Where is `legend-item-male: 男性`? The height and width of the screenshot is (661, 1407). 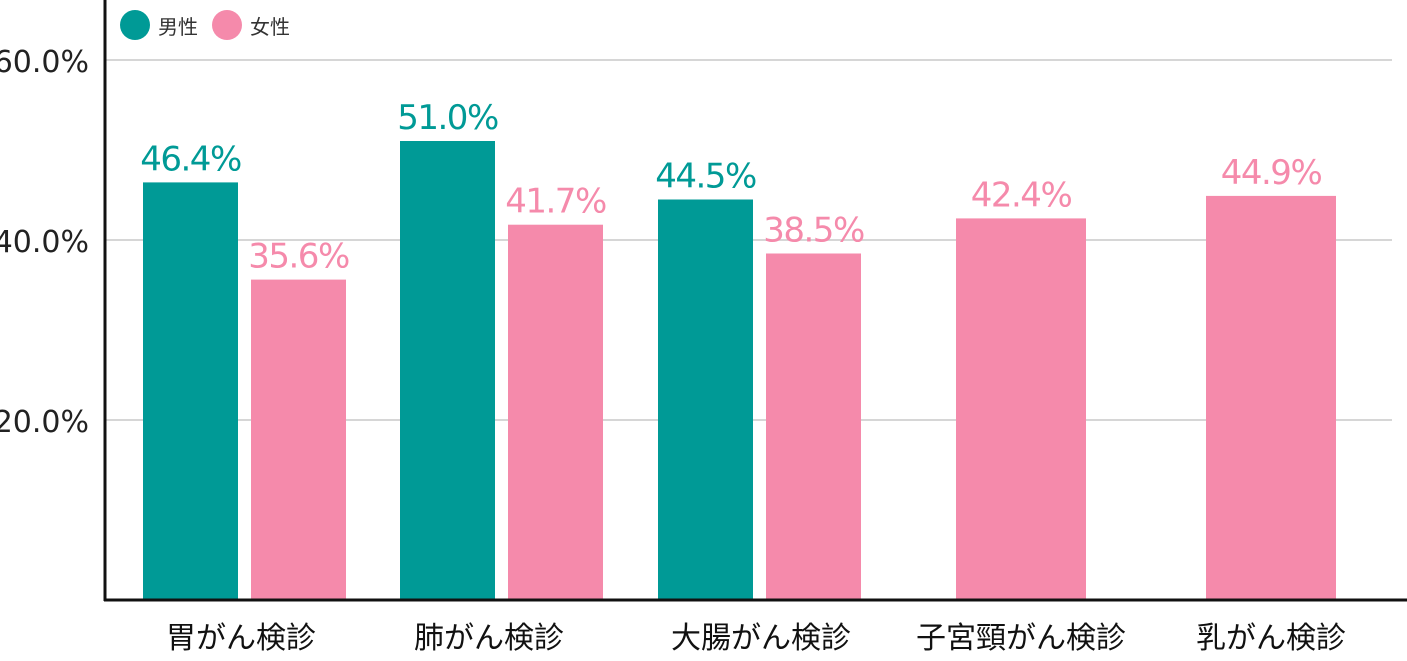
legend-item-male: 男性 is located at coordinates (159, 25).